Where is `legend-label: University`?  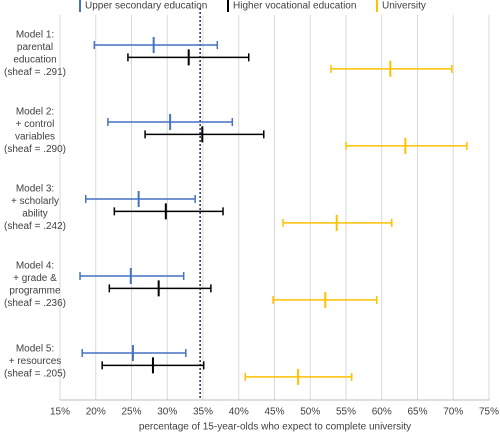 legend-label: University is located at coordinates (404, 6).